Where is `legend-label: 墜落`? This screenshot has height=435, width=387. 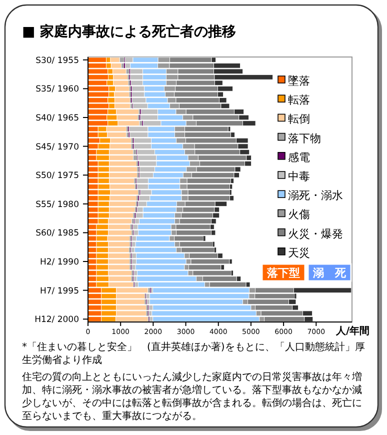
legend-label: 墜落 is located at coordinates (299, 81).